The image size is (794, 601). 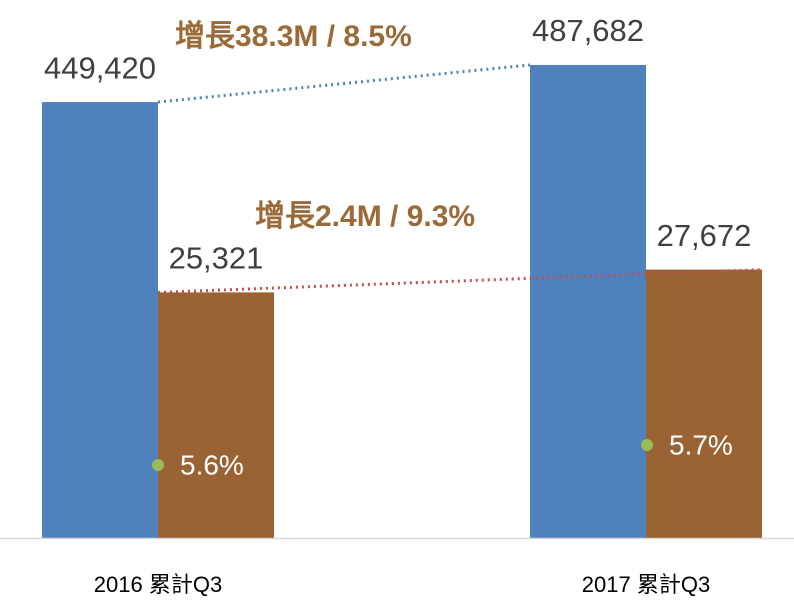 I want to click on data-label: 27,672, so click(x=704, y=235).